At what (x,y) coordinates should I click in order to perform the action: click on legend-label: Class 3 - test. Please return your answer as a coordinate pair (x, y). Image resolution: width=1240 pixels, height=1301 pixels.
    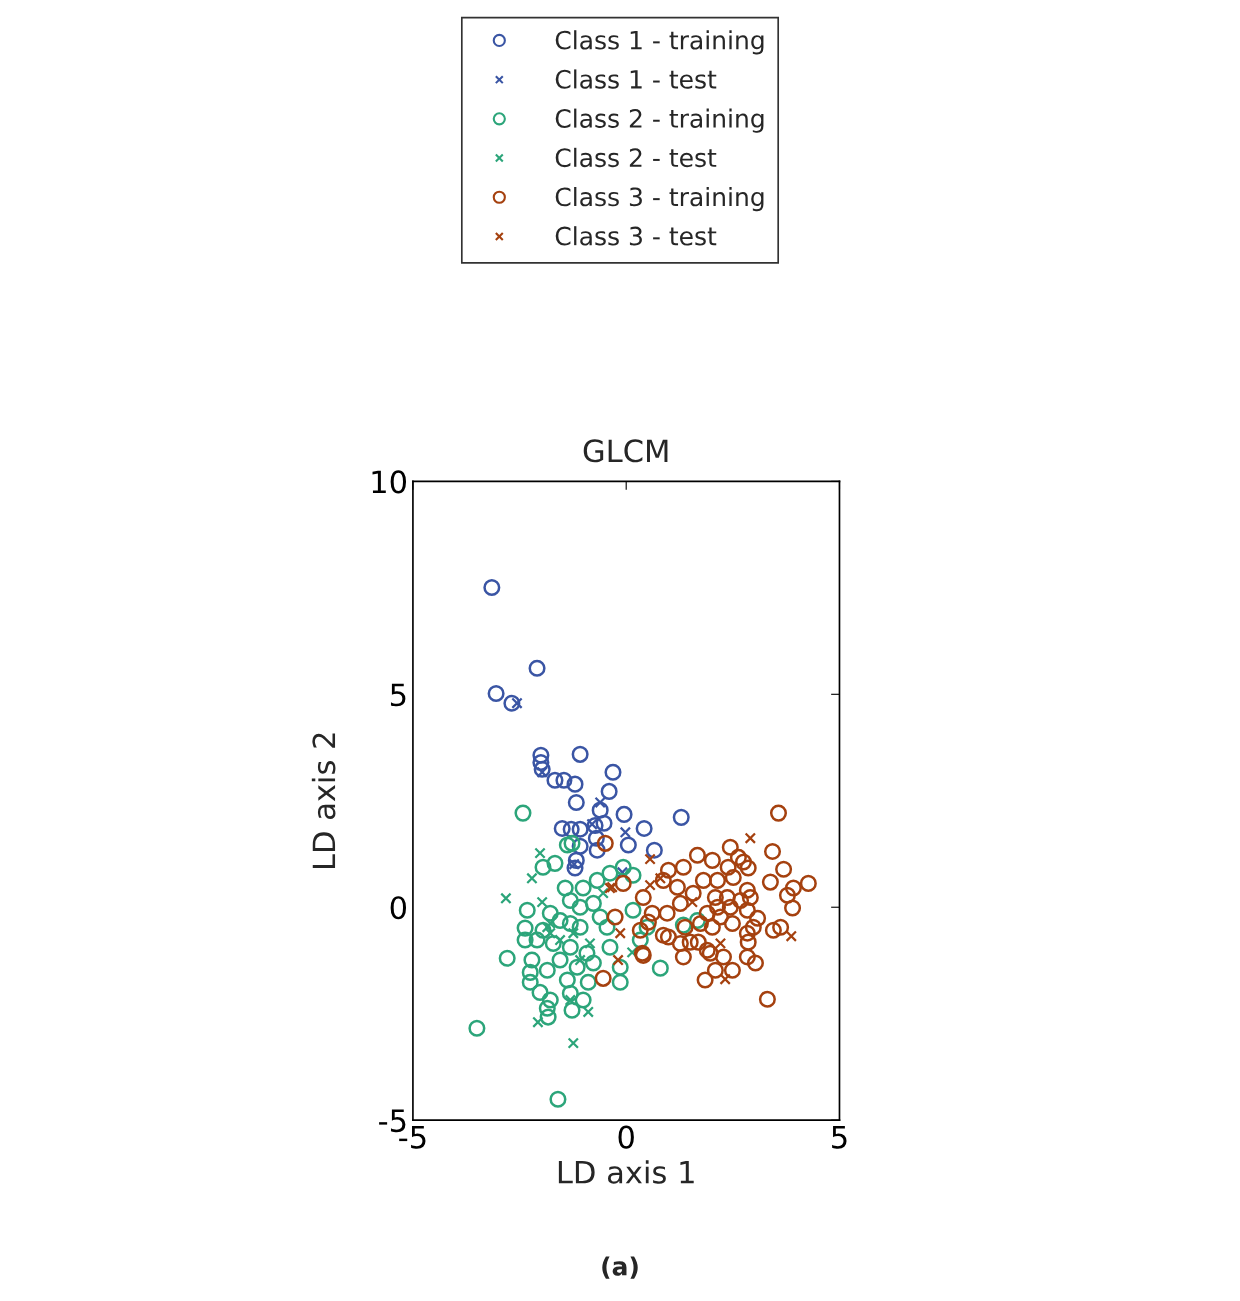
    Looking at the image, I should click on (636, 236).